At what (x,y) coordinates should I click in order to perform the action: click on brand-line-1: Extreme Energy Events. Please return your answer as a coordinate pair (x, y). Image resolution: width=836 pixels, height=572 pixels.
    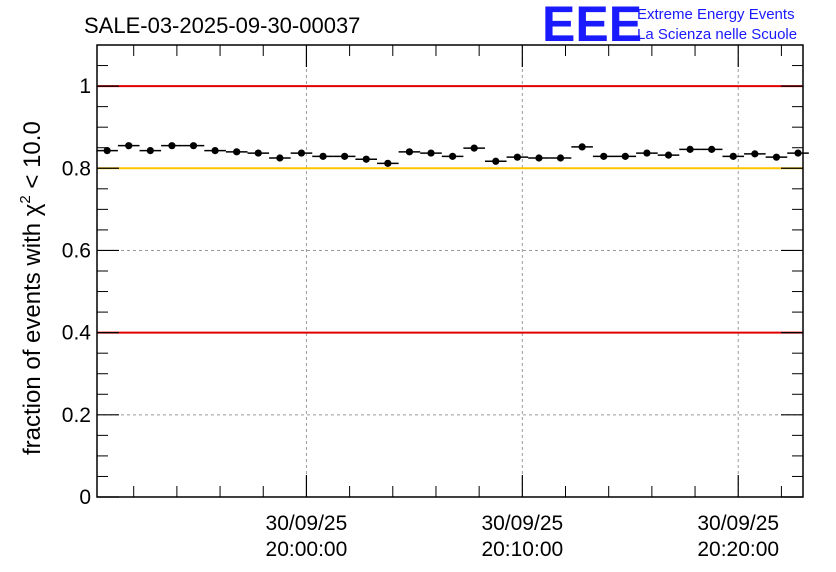
    Looking at the image, I should click on (716, 14).